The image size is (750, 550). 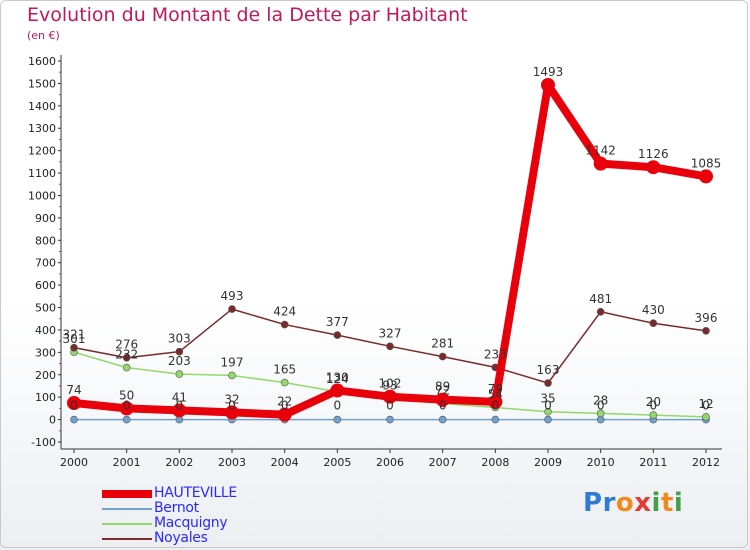 I want to click on data-label: 321, so click(x=74, y=335).